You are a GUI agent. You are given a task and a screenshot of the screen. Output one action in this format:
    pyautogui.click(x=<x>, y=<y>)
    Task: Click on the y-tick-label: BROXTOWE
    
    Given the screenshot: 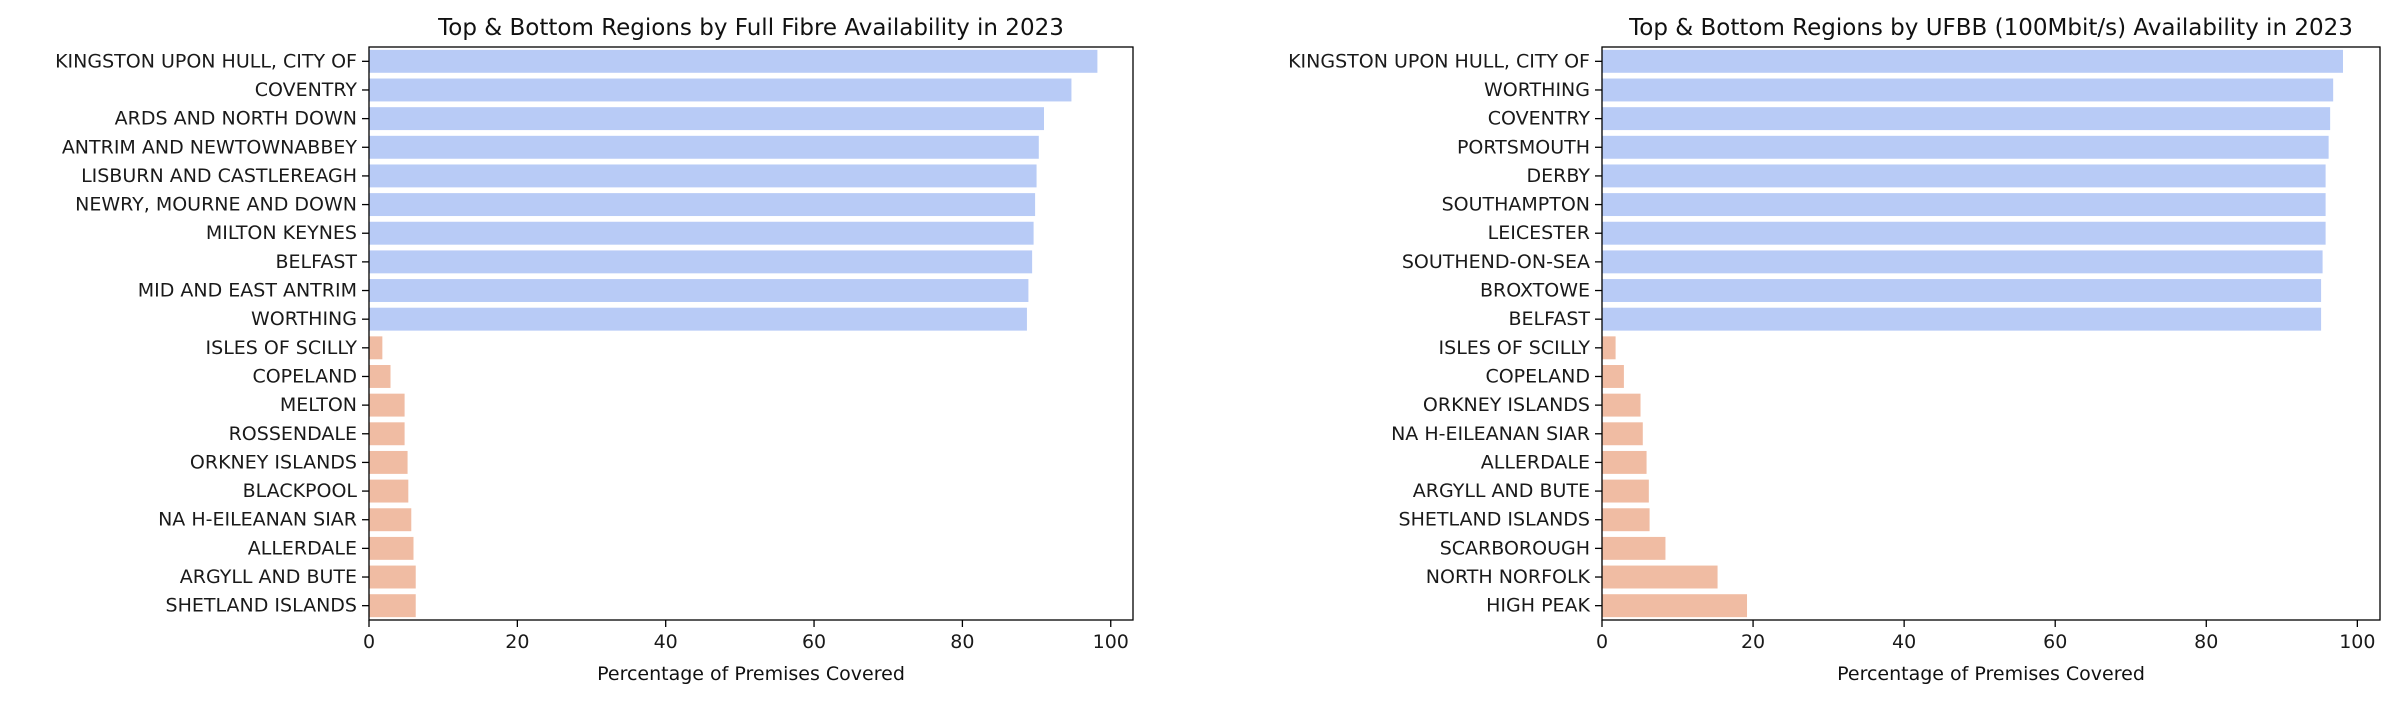 What is the action you would take?
    pyautogui.click(x=1535, y=291)
    